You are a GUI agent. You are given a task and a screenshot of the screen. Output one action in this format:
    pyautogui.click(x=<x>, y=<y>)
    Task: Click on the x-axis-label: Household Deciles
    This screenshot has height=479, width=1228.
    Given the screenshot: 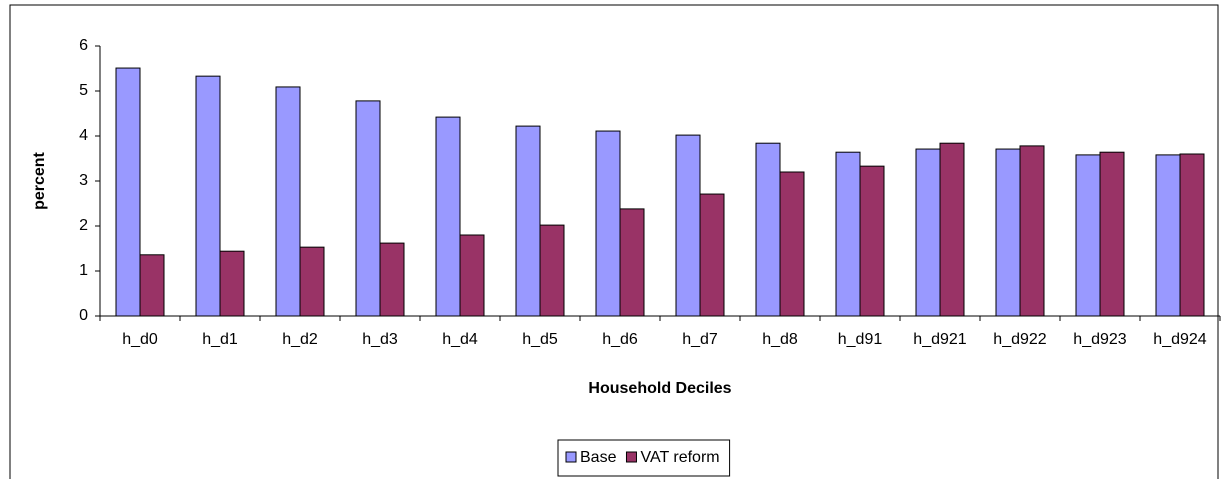 What is the action you would take?
    pyautogui.click(x=659, y=388)
    